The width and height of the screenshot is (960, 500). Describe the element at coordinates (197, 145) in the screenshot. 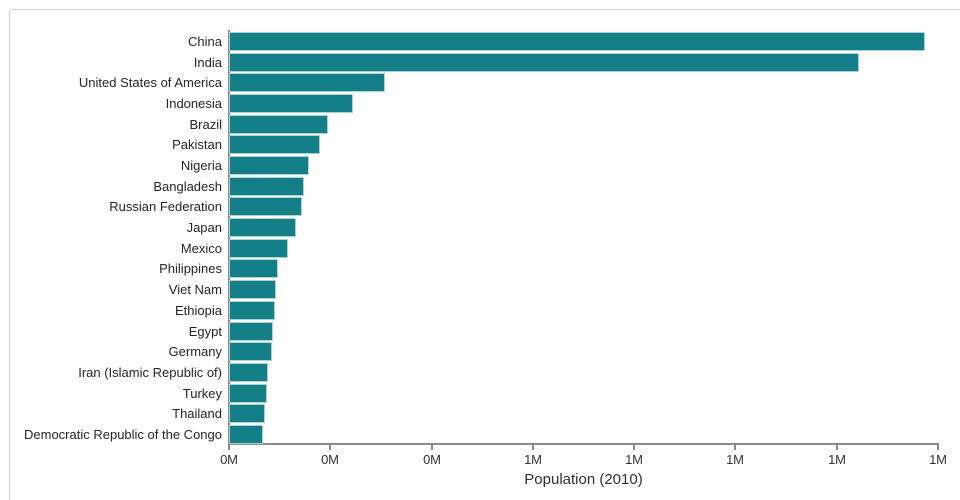

I see `category-label: Pakistan` at that location.